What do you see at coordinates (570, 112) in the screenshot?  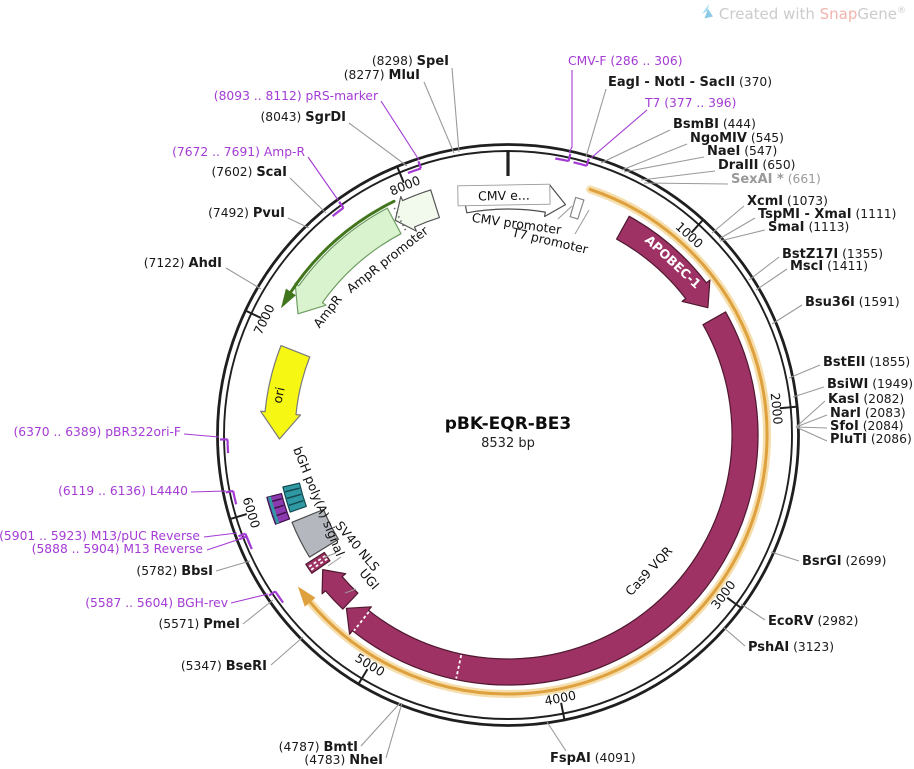 I see `leader-CMV-F` at bounding box center [570, 112].